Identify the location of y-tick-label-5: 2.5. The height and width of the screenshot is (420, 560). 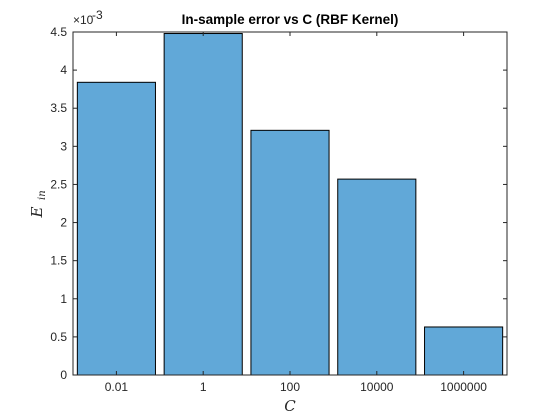
(58, 184).